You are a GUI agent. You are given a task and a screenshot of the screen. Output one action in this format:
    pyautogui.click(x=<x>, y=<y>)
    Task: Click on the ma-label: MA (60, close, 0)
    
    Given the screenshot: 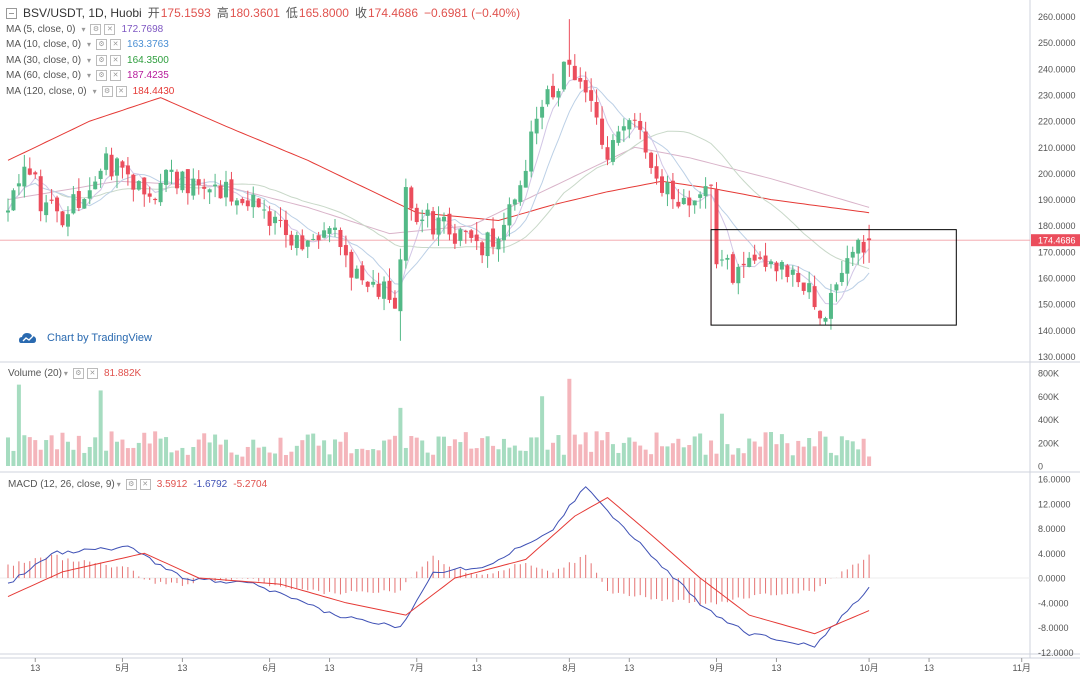 What is the action you would take?
    pyautogui.click(x=44, y=75)
    